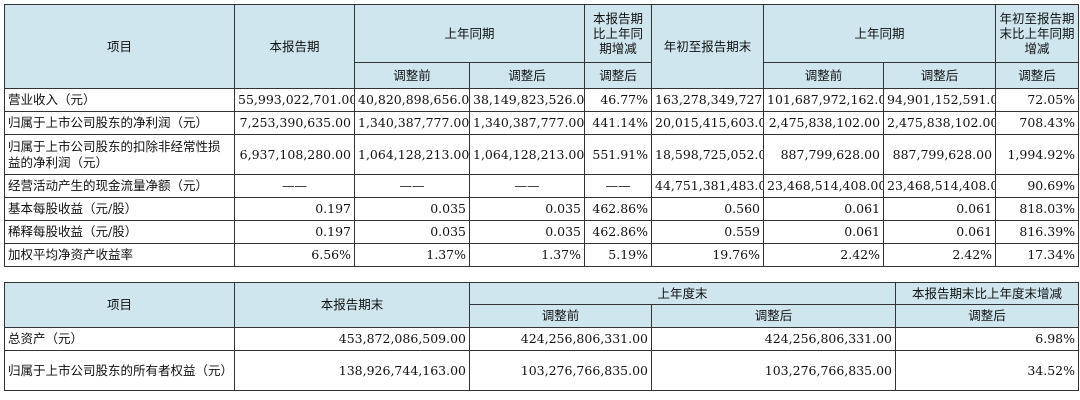 The height and width of the screenshot is (400, 1080). What do you see at coordinates (1037, 123) in the screenshot?
I see `table-cell: 708.43%` at bounding box center [1037, 123].